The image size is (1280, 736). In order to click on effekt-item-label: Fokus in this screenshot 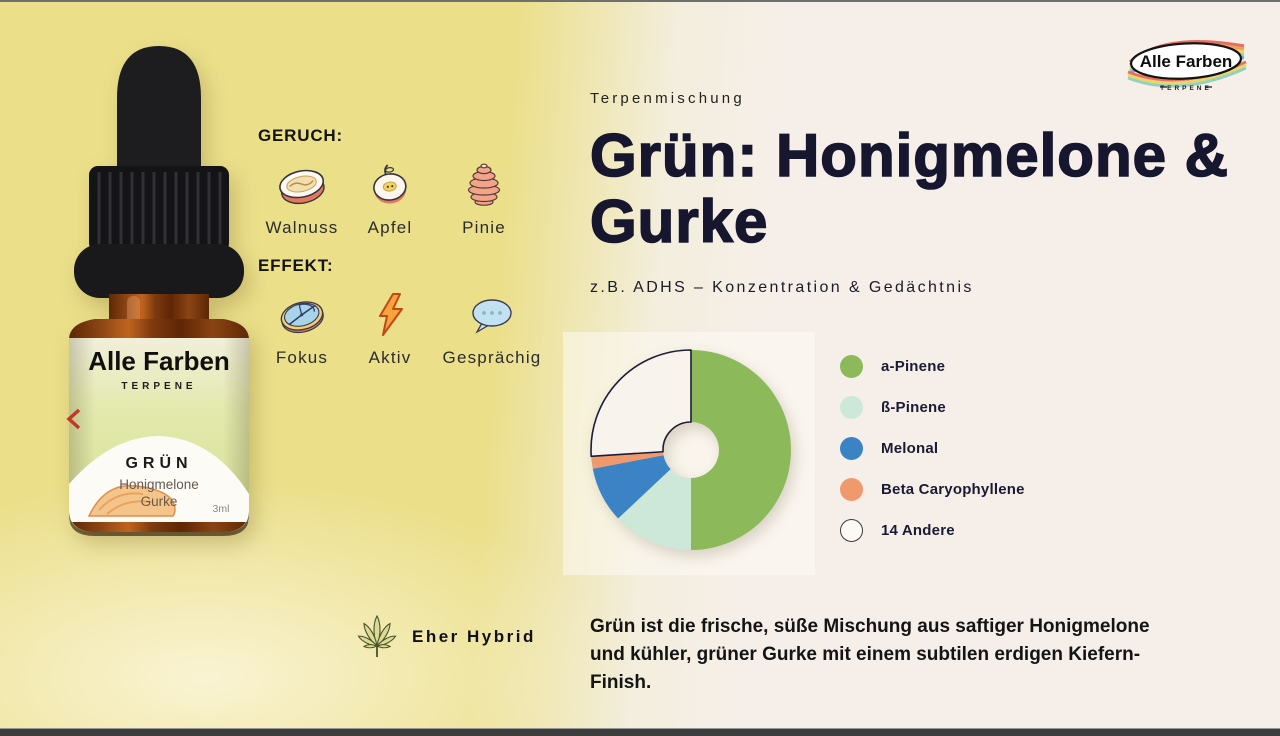, I will do `click(302, 357)`.